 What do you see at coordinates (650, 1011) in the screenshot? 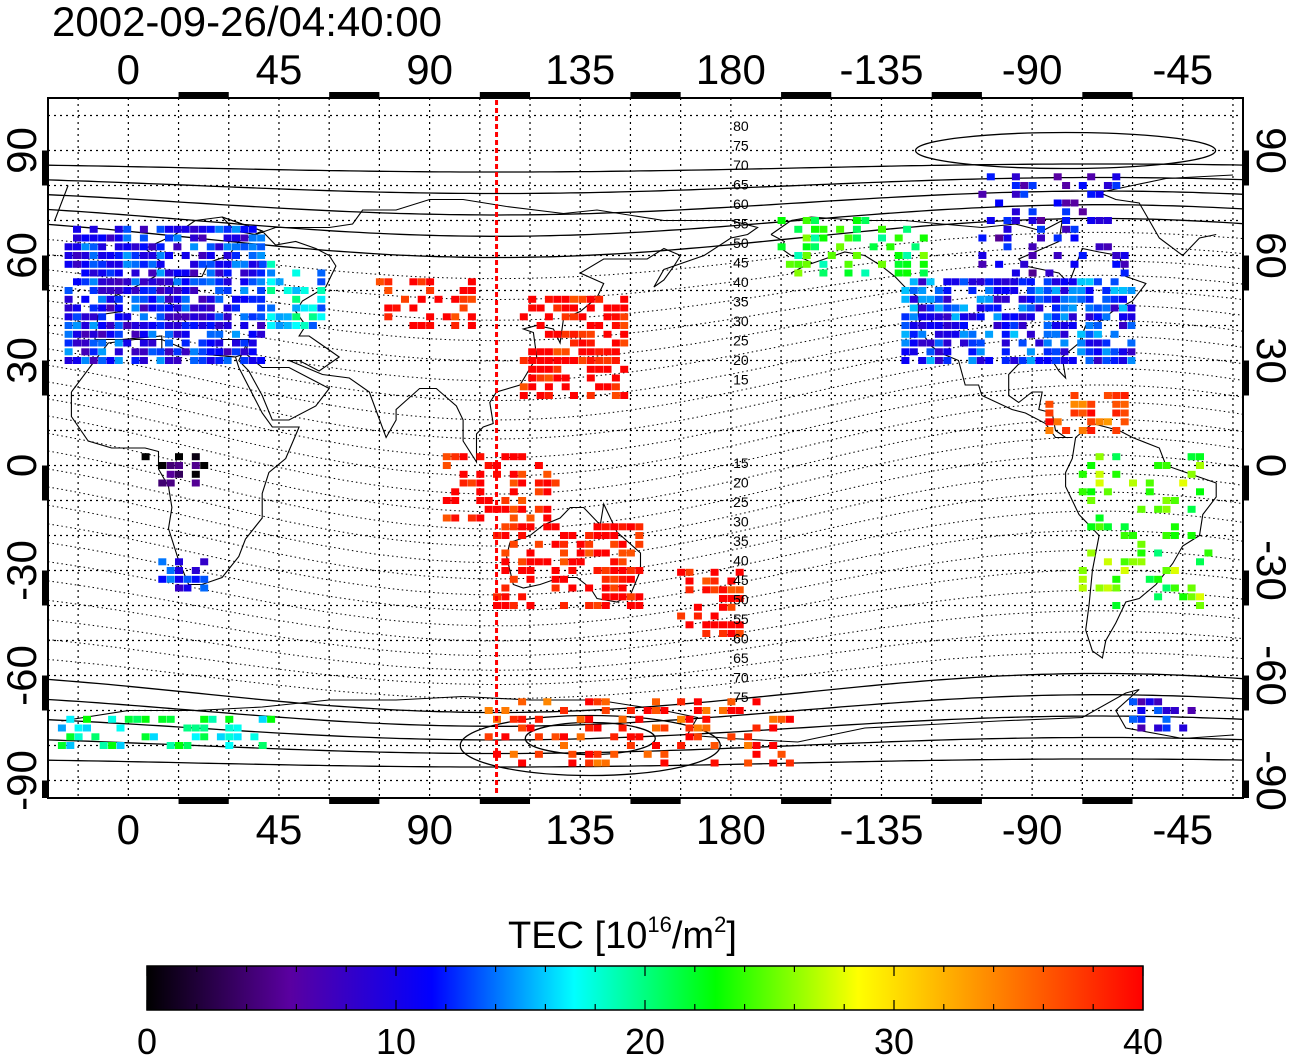
I see `colorbar-ticks: 0 10 20 30 40` at bounding box center [650, 1011].